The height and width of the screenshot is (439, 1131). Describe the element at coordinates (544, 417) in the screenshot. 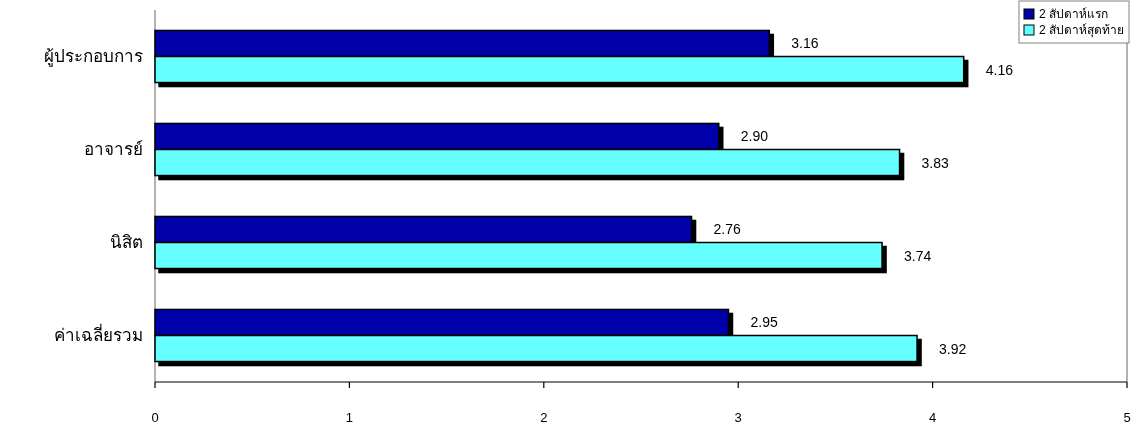

I see `x-tick-label: 2` at that location.